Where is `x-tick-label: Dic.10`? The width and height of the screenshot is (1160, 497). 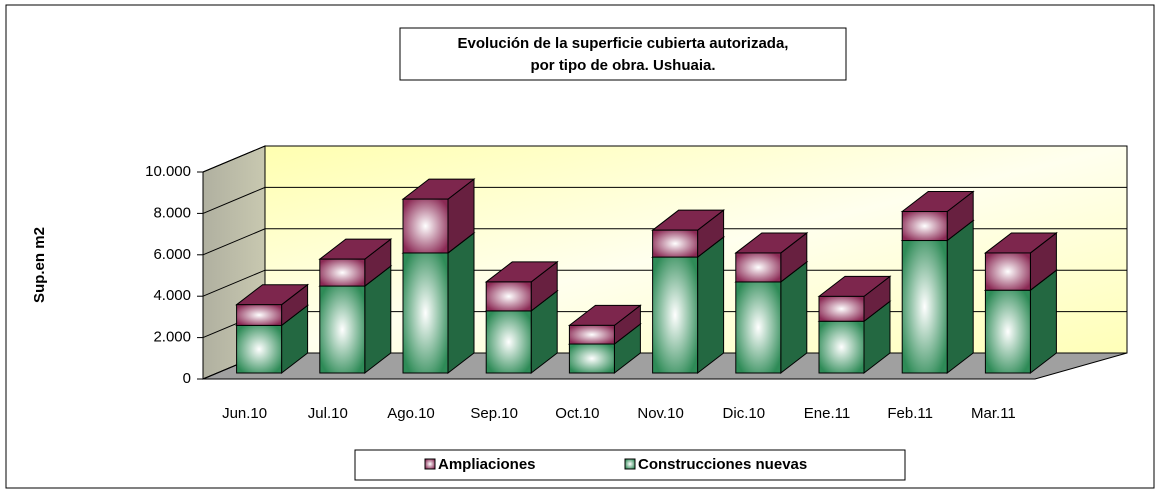
x-tick-label: Dic.10 is located at coordinates (744, 413).